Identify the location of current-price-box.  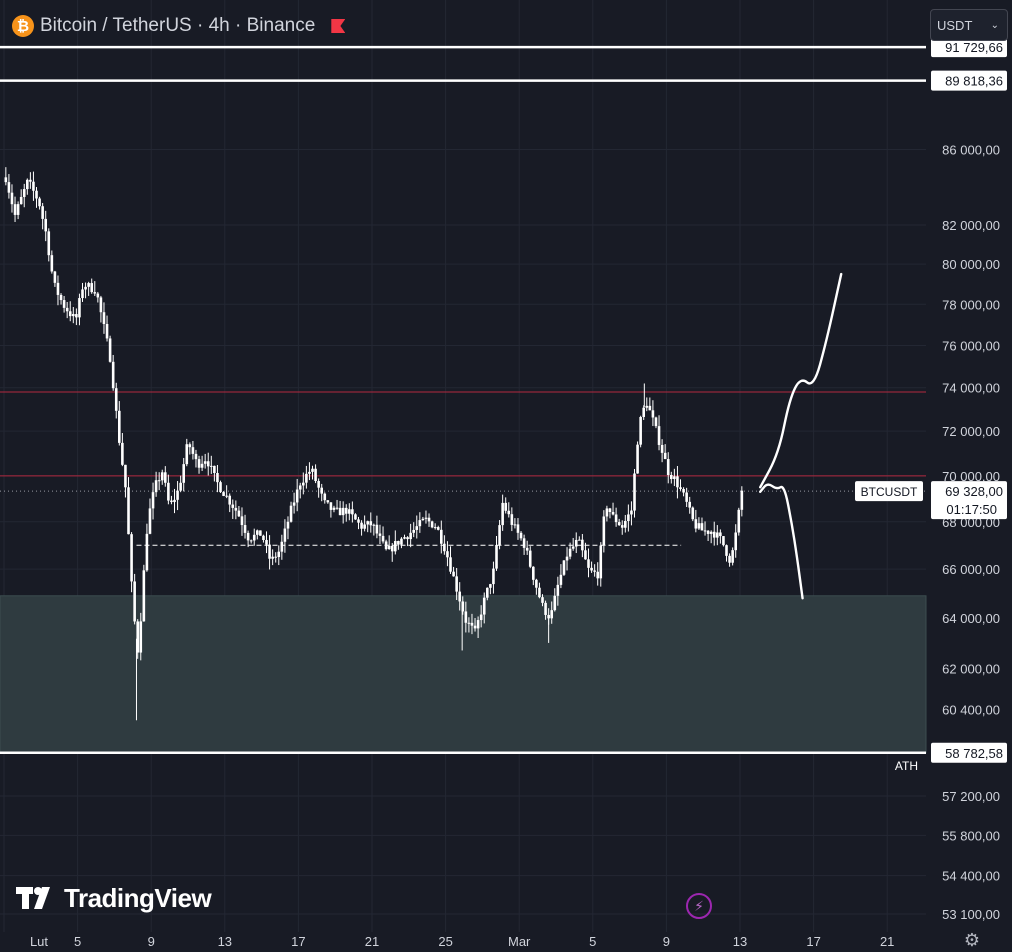
(969, 500).